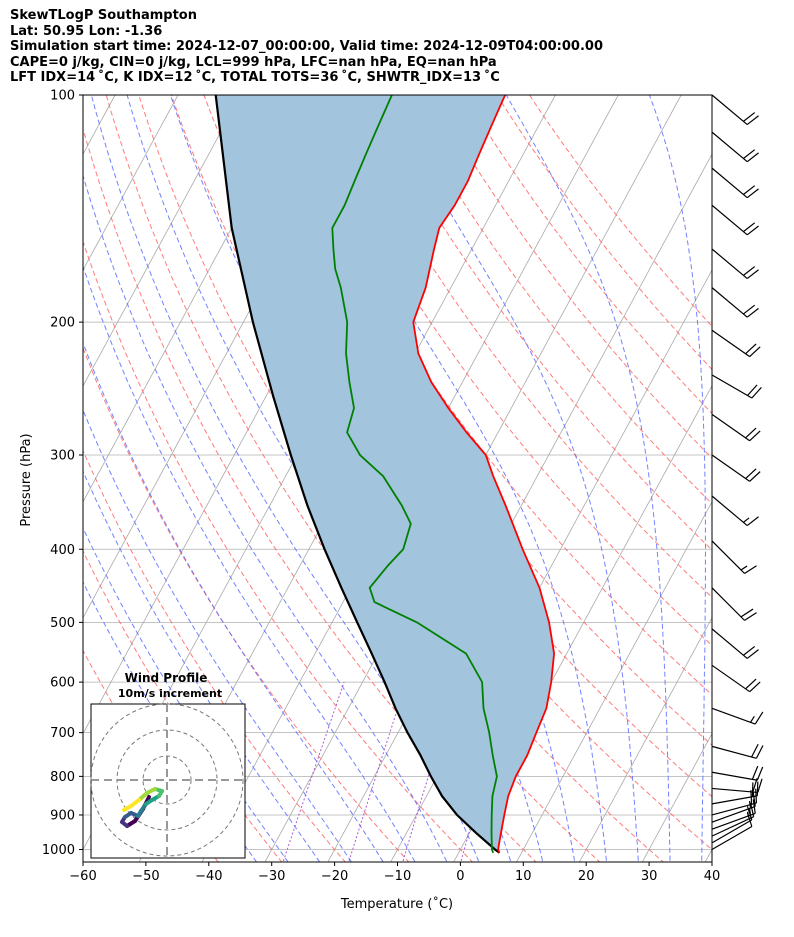  I want to click on x-tick-label: 0, so click(460, 876).